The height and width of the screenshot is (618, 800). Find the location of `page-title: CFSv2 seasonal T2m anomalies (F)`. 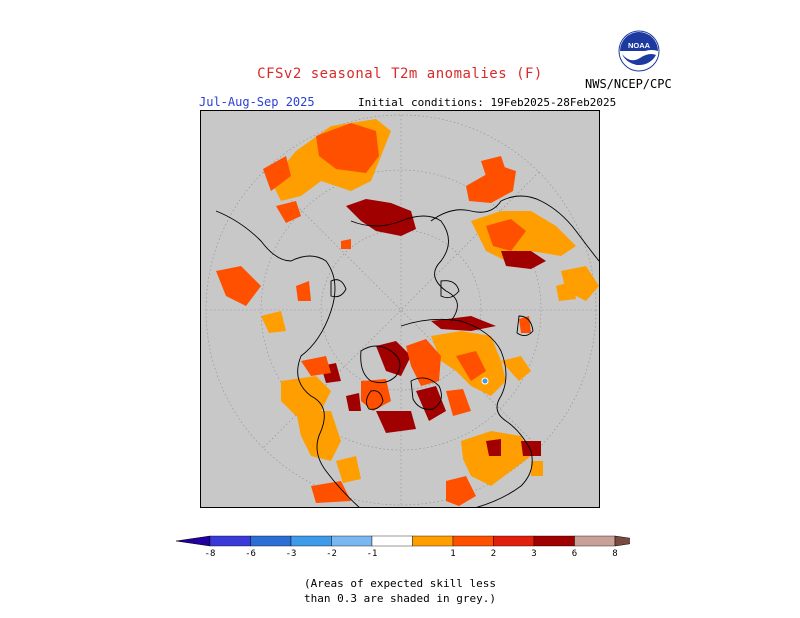

page-title: CFSv2 seasonal T2m anomalies (F) is located at coordinates (400, 74).